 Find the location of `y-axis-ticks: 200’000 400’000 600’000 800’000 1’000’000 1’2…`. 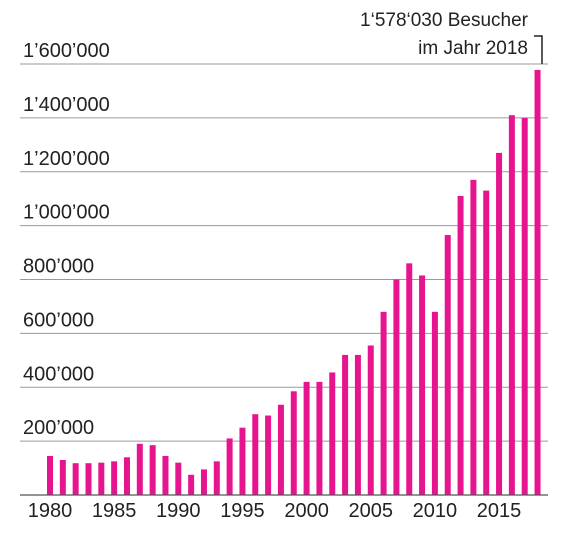

y-axis-ticks: 200’000 400’000 600’000 800’000 1’000’000 1’2… is located at coordinates (66, 239).